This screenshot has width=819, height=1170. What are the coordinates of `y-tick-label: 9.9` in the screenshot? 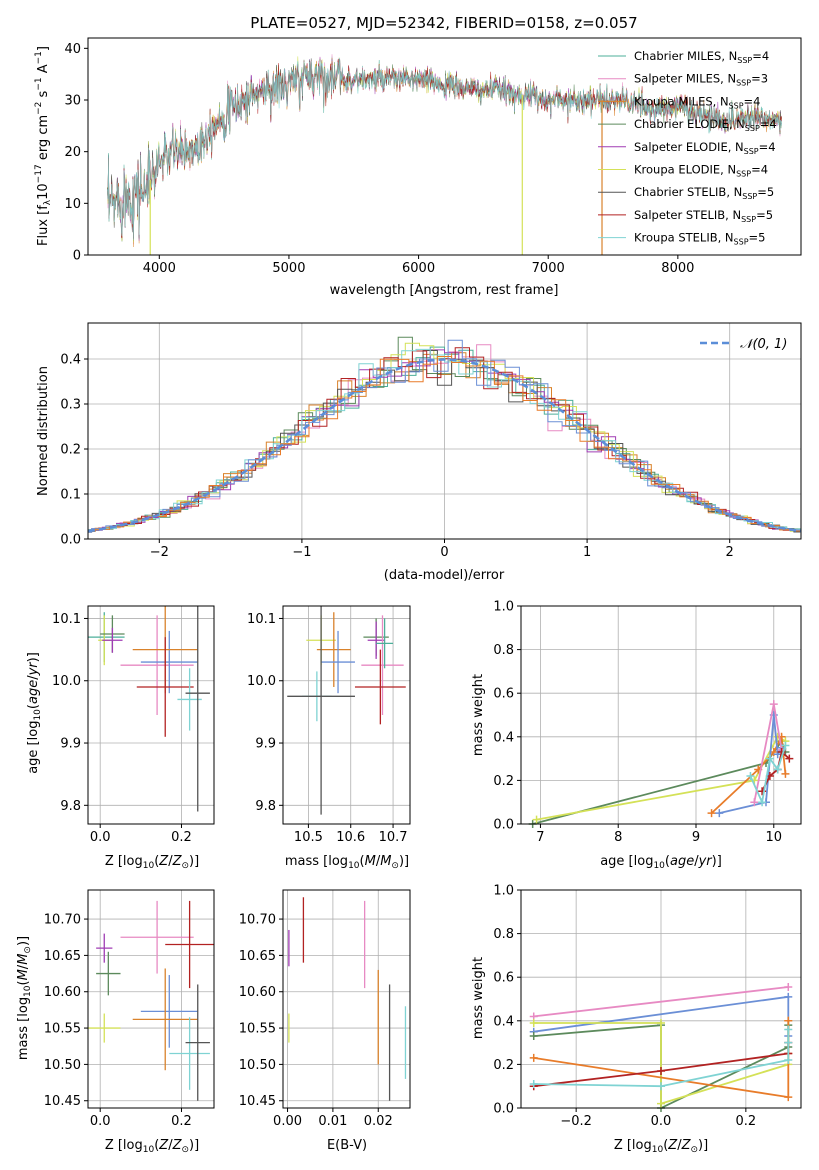 It's located at (70, 744).